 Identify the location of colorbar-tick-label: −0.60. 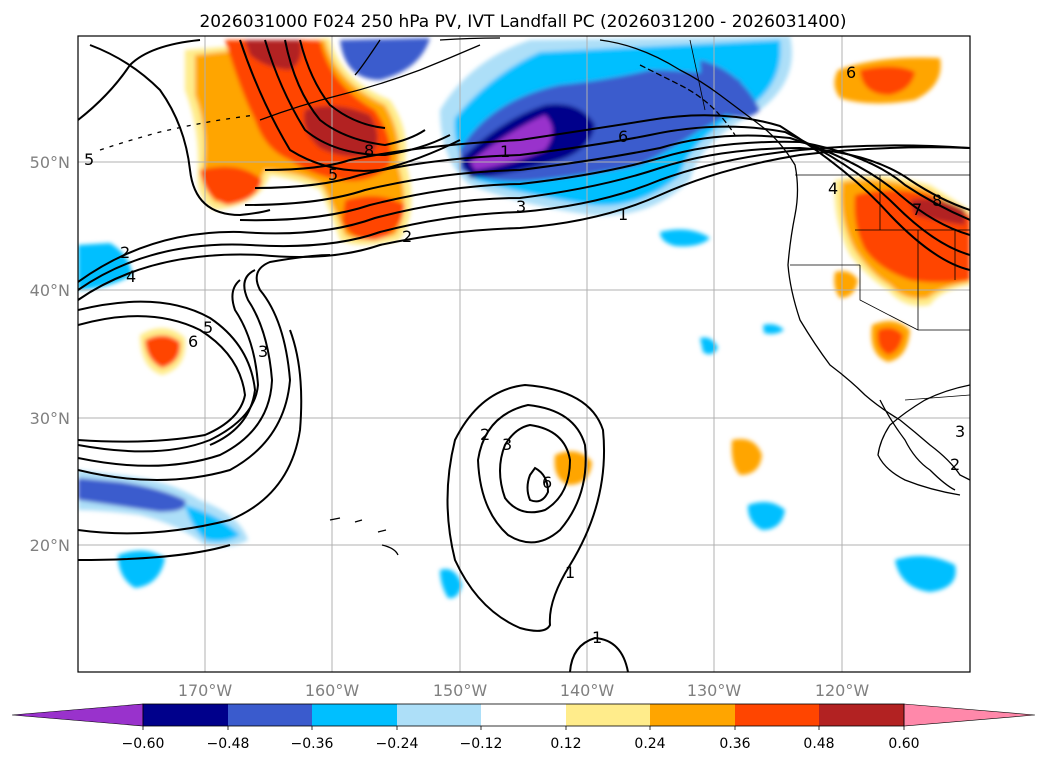
(143, 744).